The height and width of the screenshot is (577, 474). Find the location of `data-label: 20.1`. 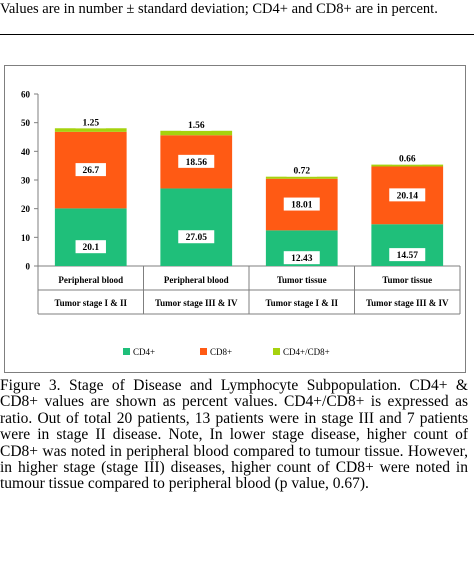

data-label: 20.1 is located at coordinates (90, 248).